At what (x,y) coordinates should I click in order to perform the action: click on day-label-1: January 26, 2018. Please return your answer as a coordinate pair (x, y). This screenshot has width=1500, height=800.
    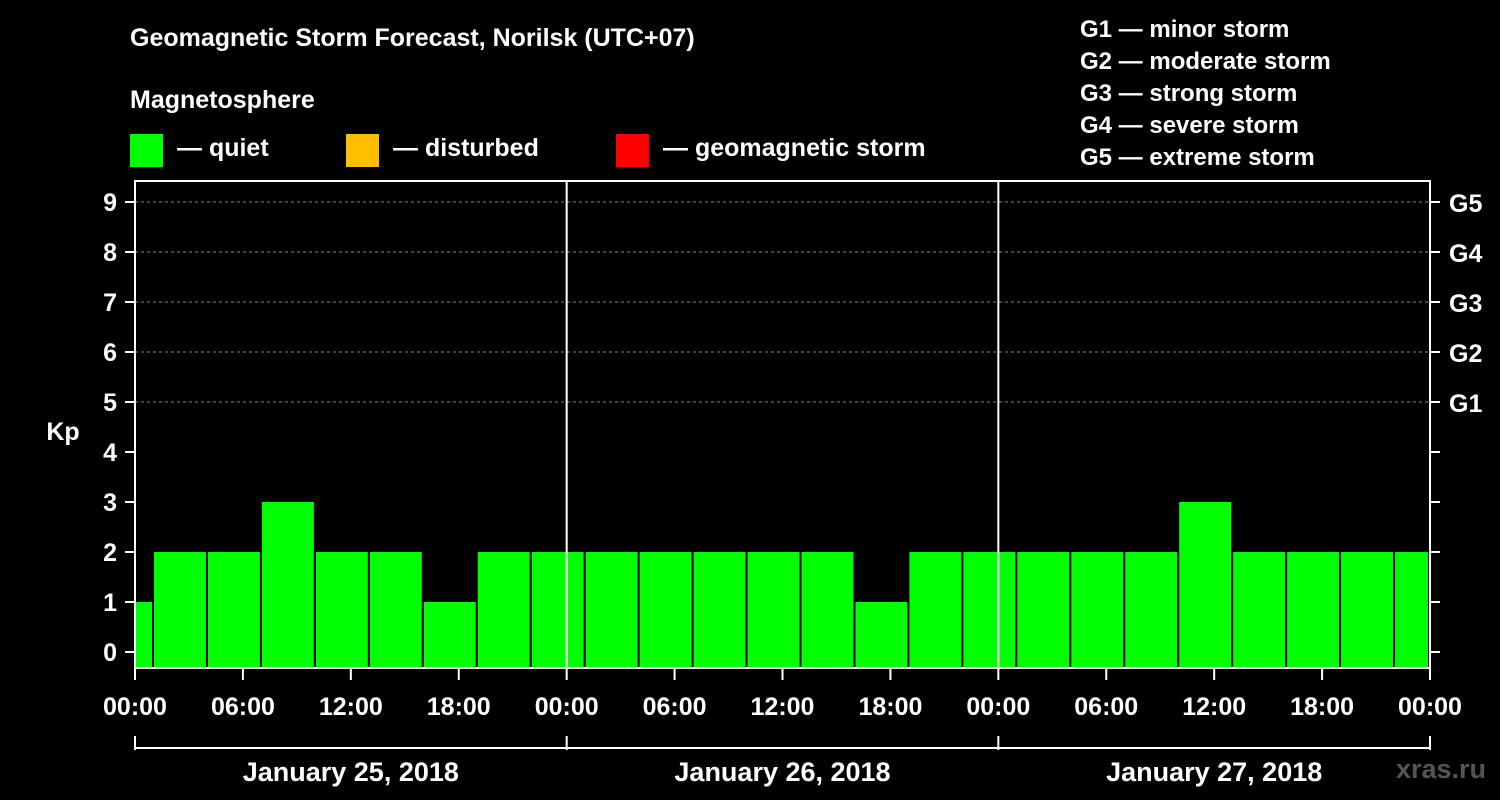
    Looking at the image, I should click on (782, 772).